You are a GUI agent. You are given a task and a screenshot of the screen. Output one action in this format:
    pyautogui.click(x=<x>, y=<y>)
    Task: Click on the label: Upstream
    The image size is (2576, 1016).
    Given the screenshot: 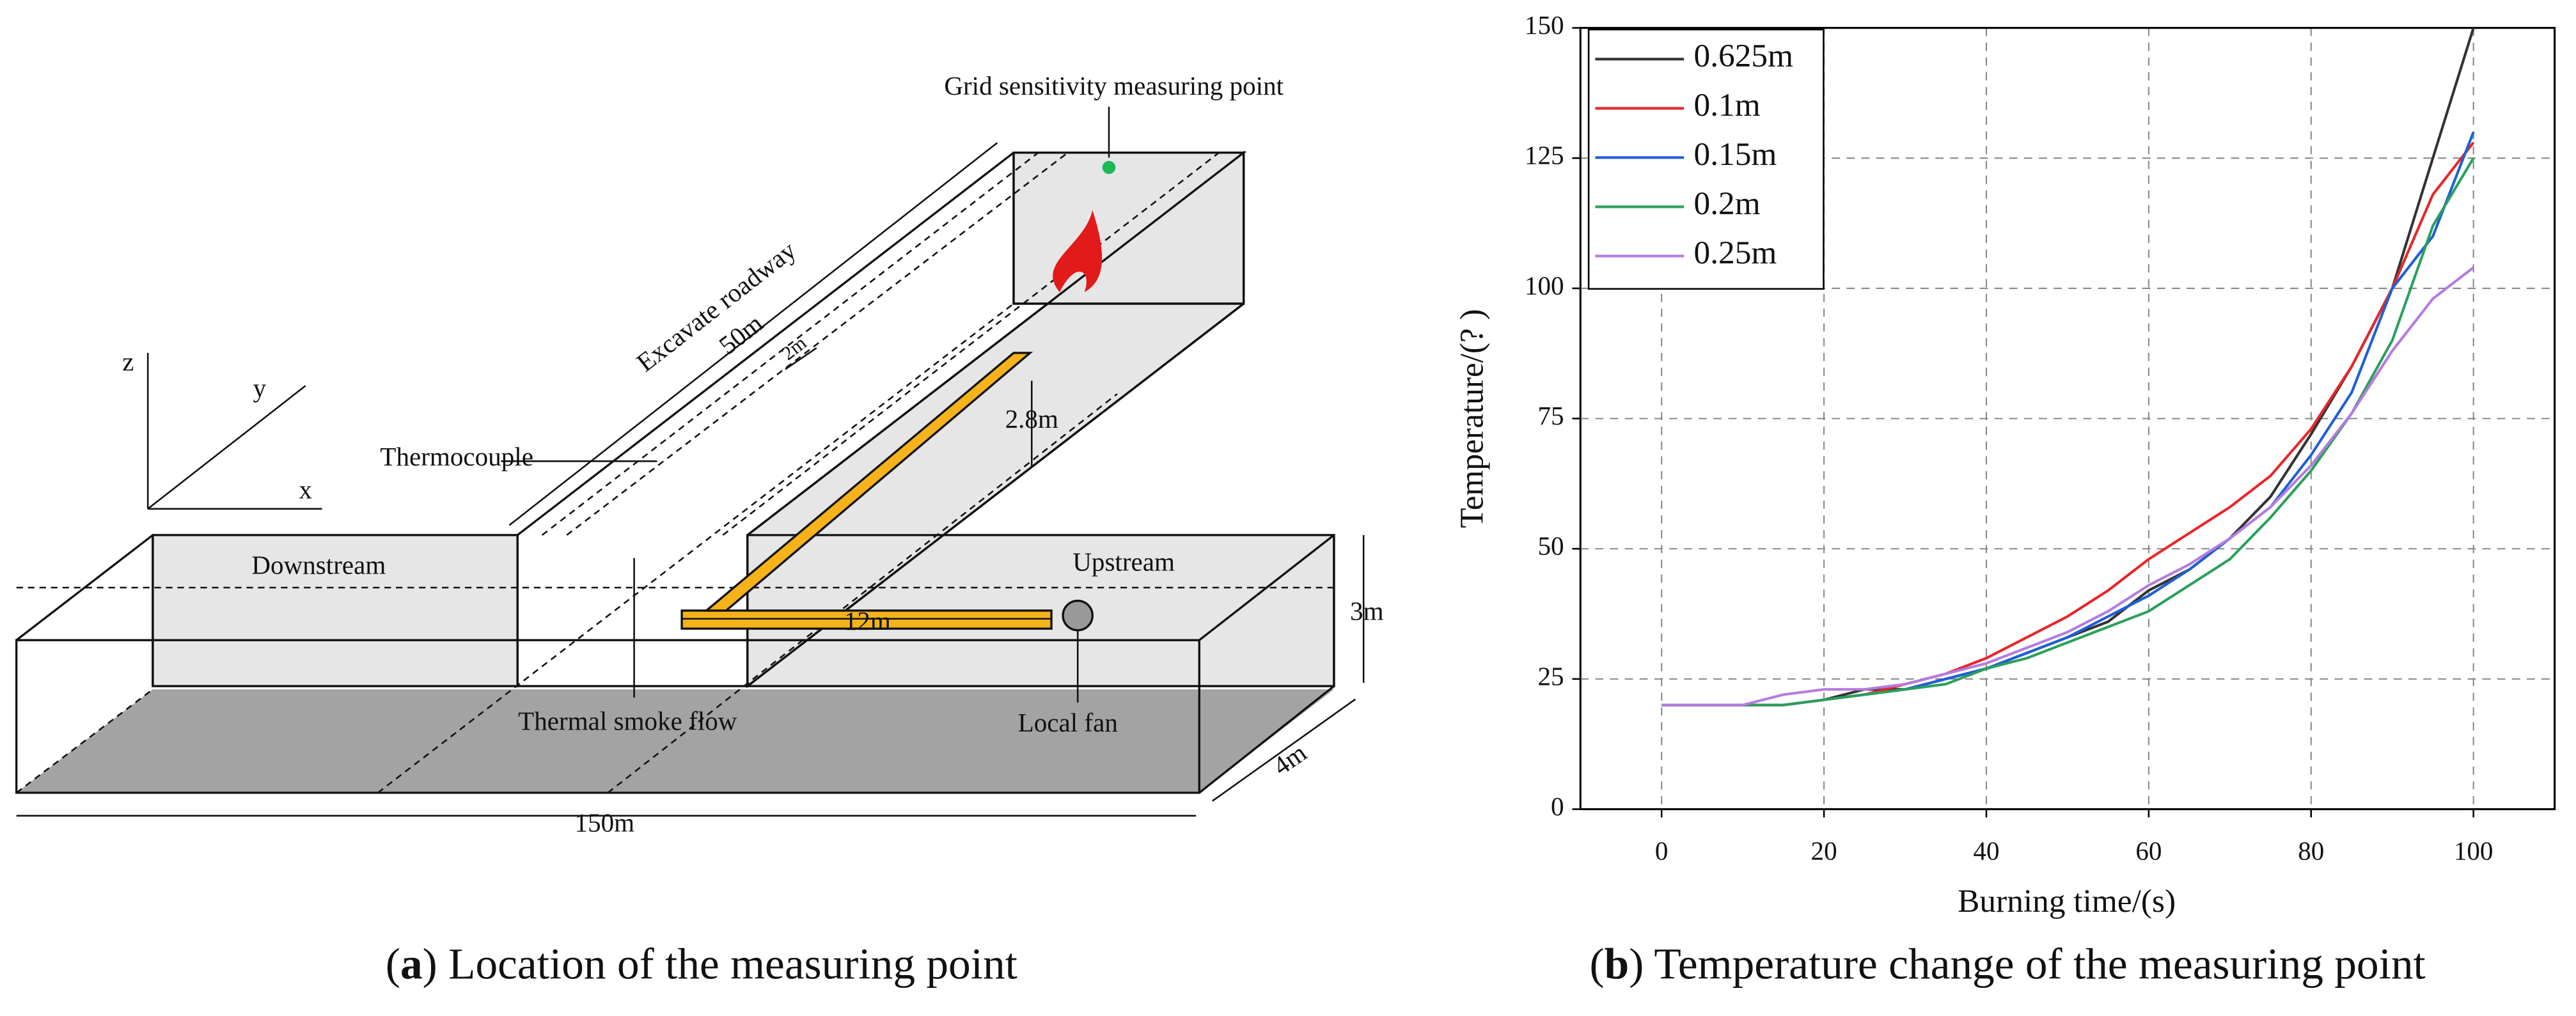 What is the action you would take?
    pyautogui.click(x=1123, y=561)
    